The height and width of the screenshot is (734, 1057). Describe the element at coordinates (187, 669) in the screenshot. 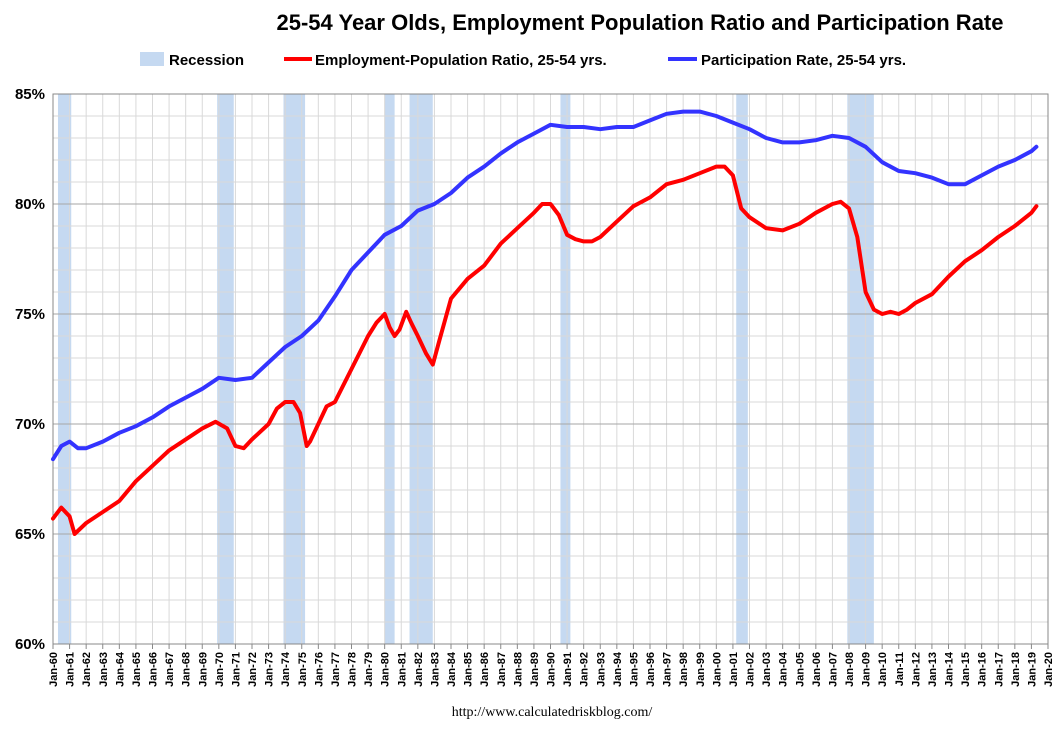

I see `x-tick-label: Jan-68` at that location.